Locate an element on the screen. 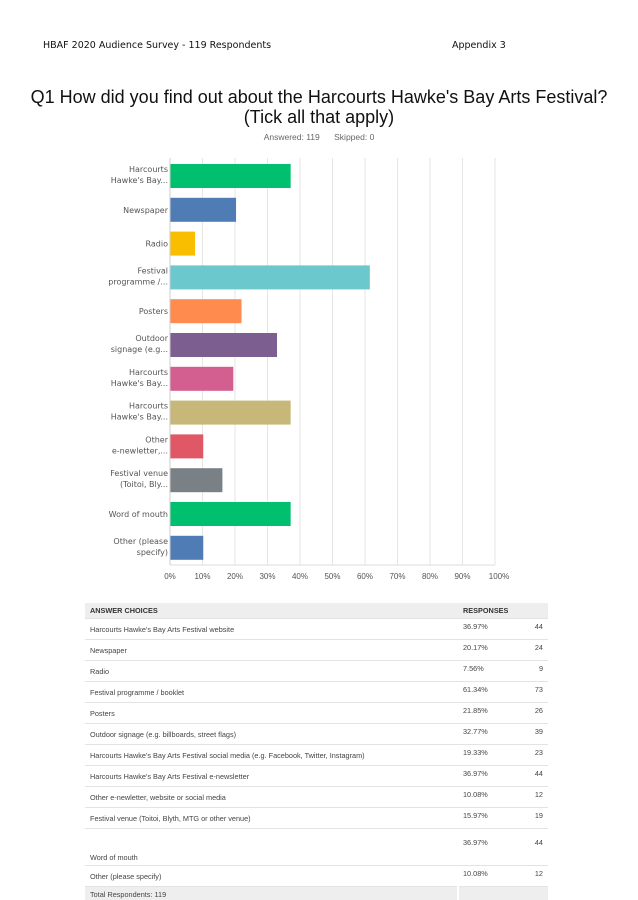  table-row: Posters 21.85% 26 is located at coordinates (316, 713).